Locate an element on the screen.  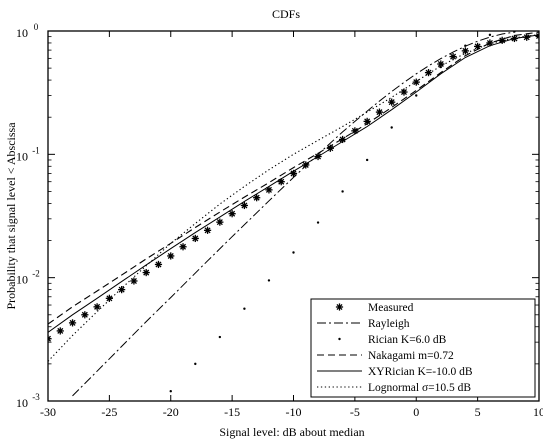
y-tick-label: 10 0 is located at coordinates (27, 31).